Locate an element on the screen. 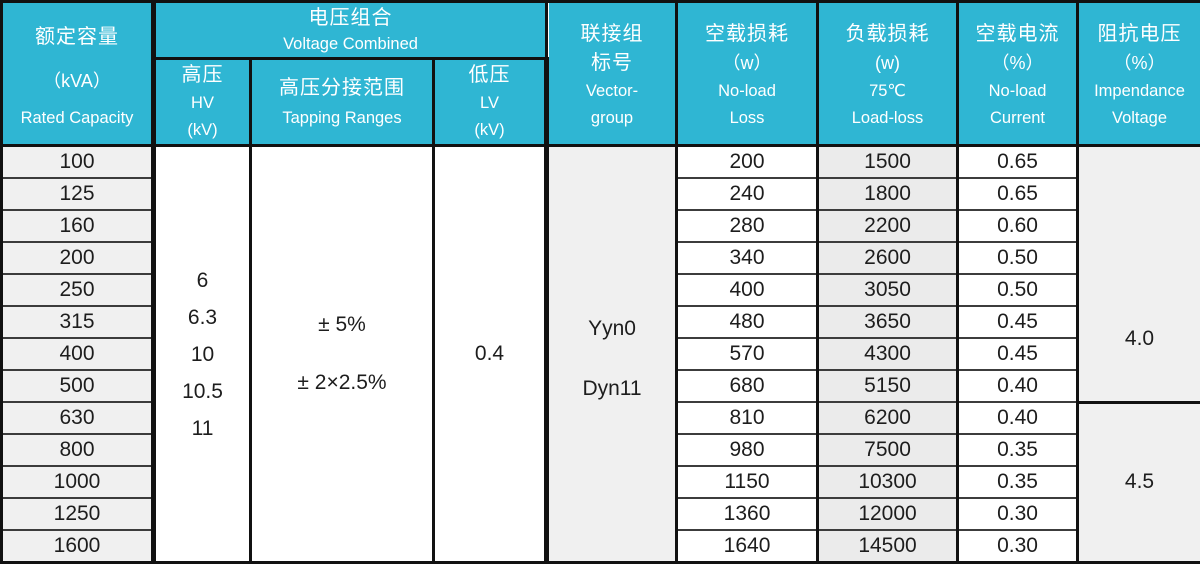  header-no-load-current: 空载电流 （%） No-load Current is located at coordinates (1018, 73).